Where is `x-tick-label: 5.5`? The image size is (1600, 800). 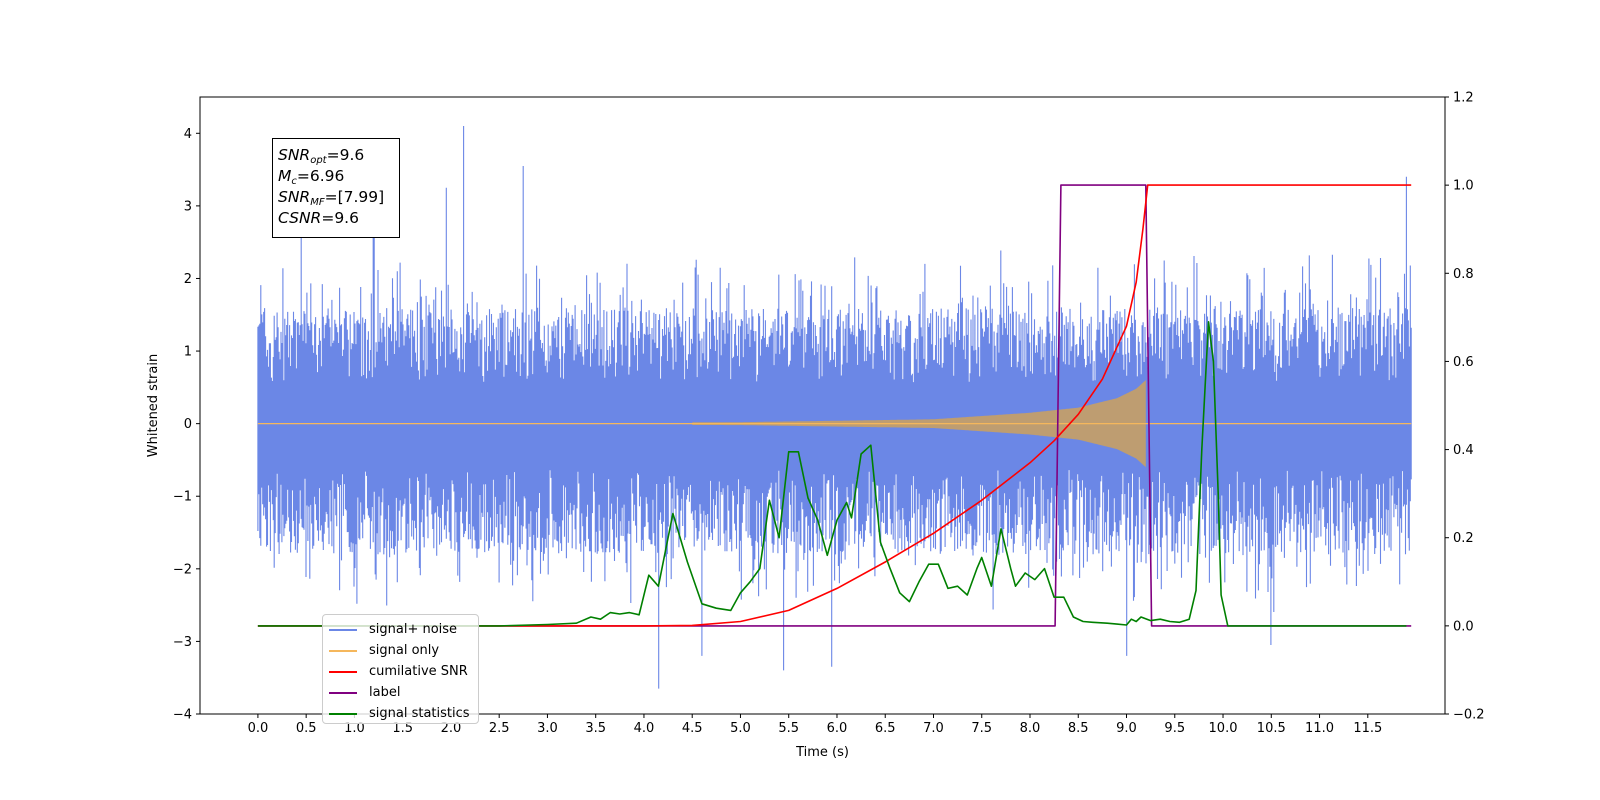 x-tick-label: 5.5 is located at coordinates (788, 728).